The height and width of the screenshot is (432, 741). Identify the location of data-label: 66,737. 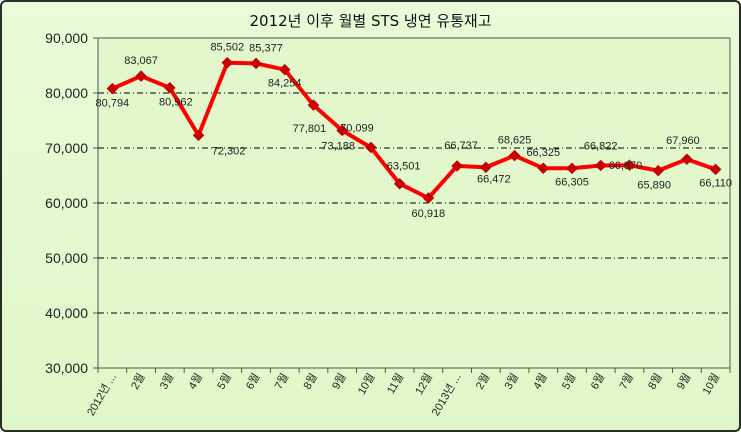
(461, 146).